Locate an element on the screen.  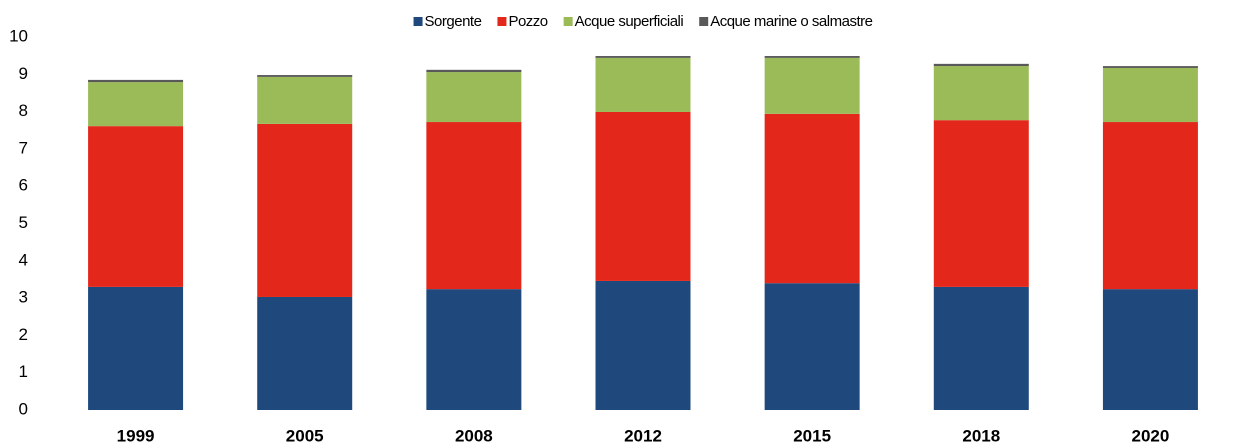
y-tick-label: 1 is located at coordinates (23, 371).